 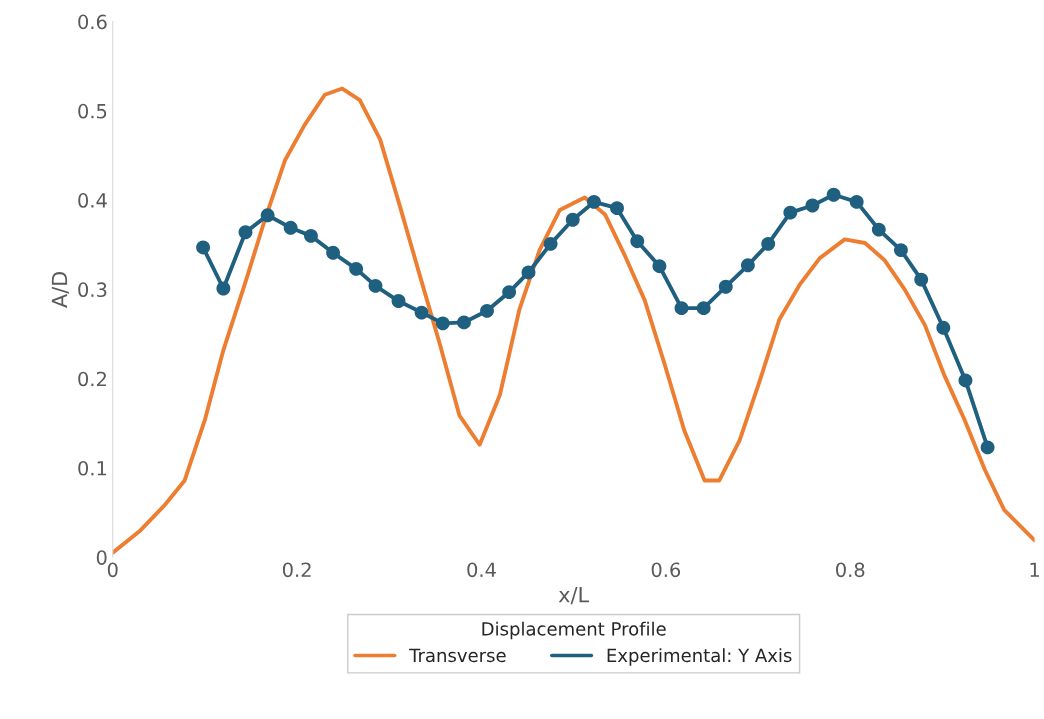 What do you see at coordinates (574, 630) in the screenshot?
I see `legend-title: Displacement Profile` at bounding box center [574, 630].